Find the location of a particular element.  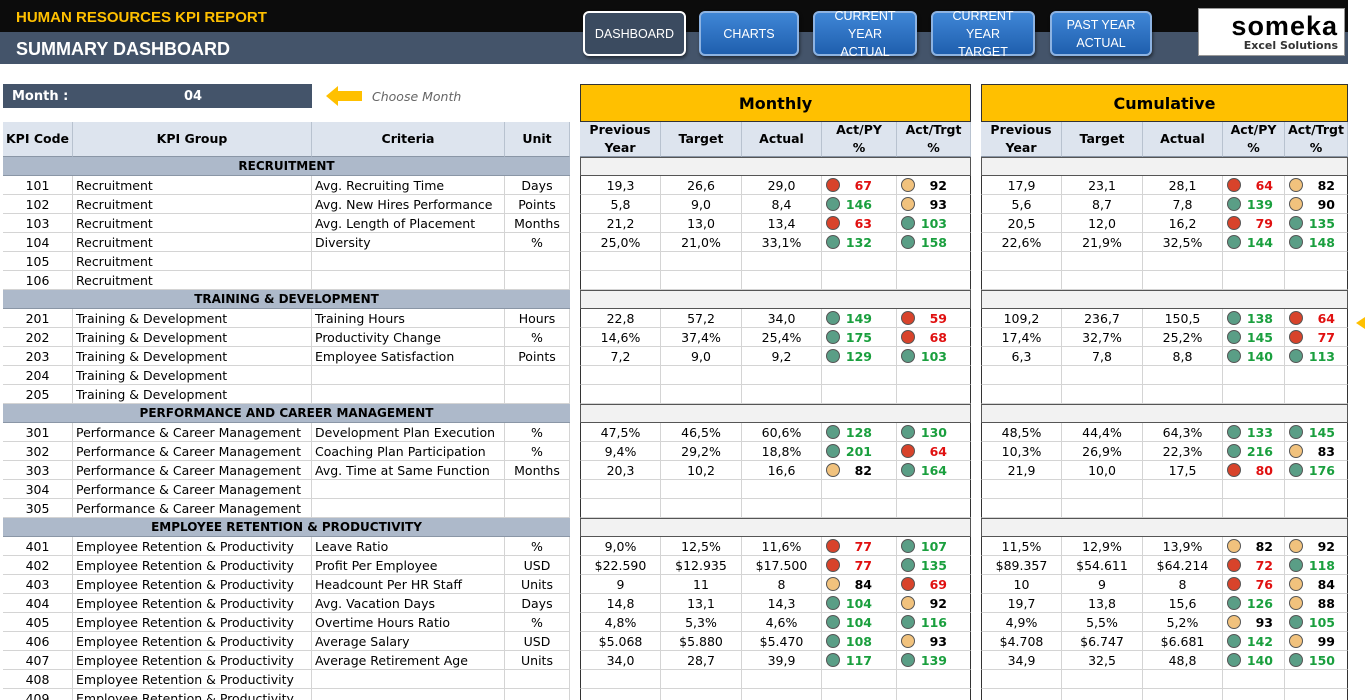

table-cell: 407 is located at coordinates (38, 660).